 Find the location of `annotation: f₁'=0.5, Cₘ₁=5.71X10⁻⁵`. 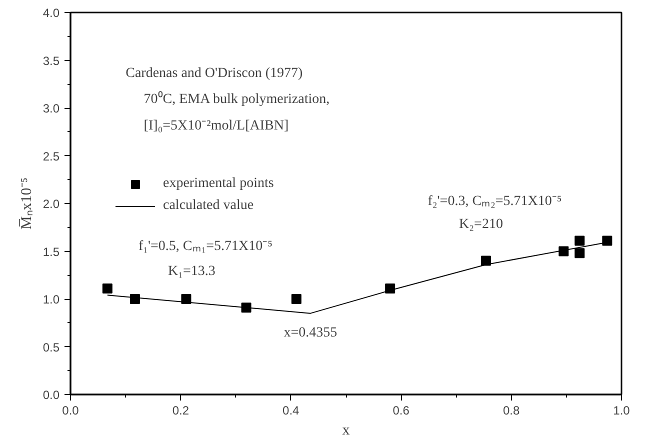

annotation: f₁'=0.5, Cₘ₁=5.71X10⁻⁵ is located at coordinates (205, 246).